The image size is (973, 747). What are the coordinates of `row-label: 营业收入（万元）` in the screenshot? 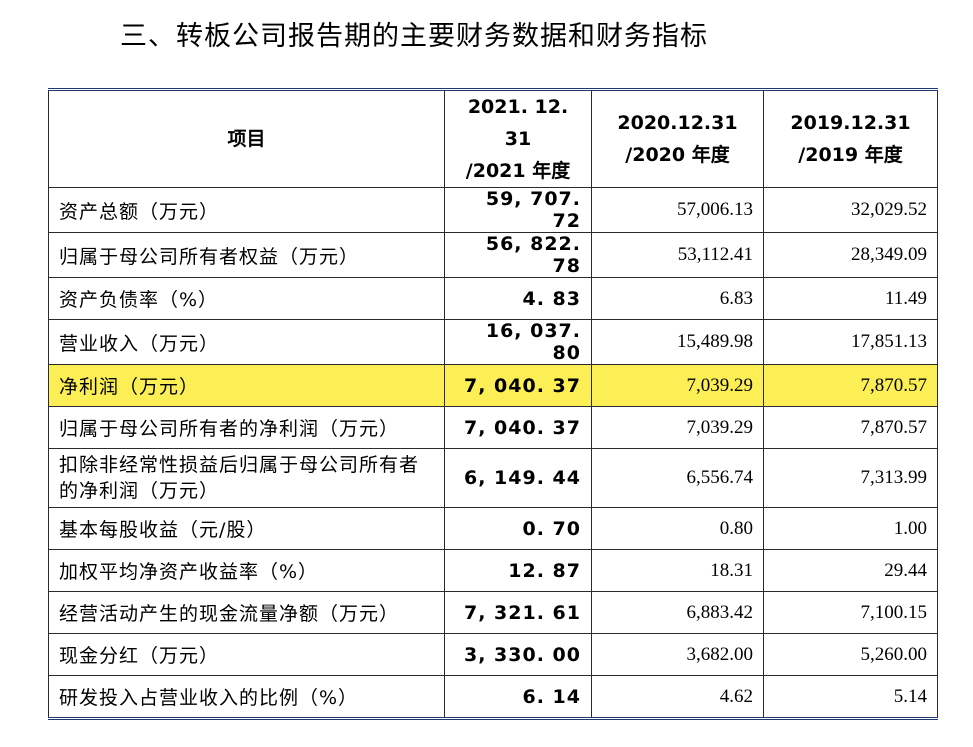 It's located at (246, 342).